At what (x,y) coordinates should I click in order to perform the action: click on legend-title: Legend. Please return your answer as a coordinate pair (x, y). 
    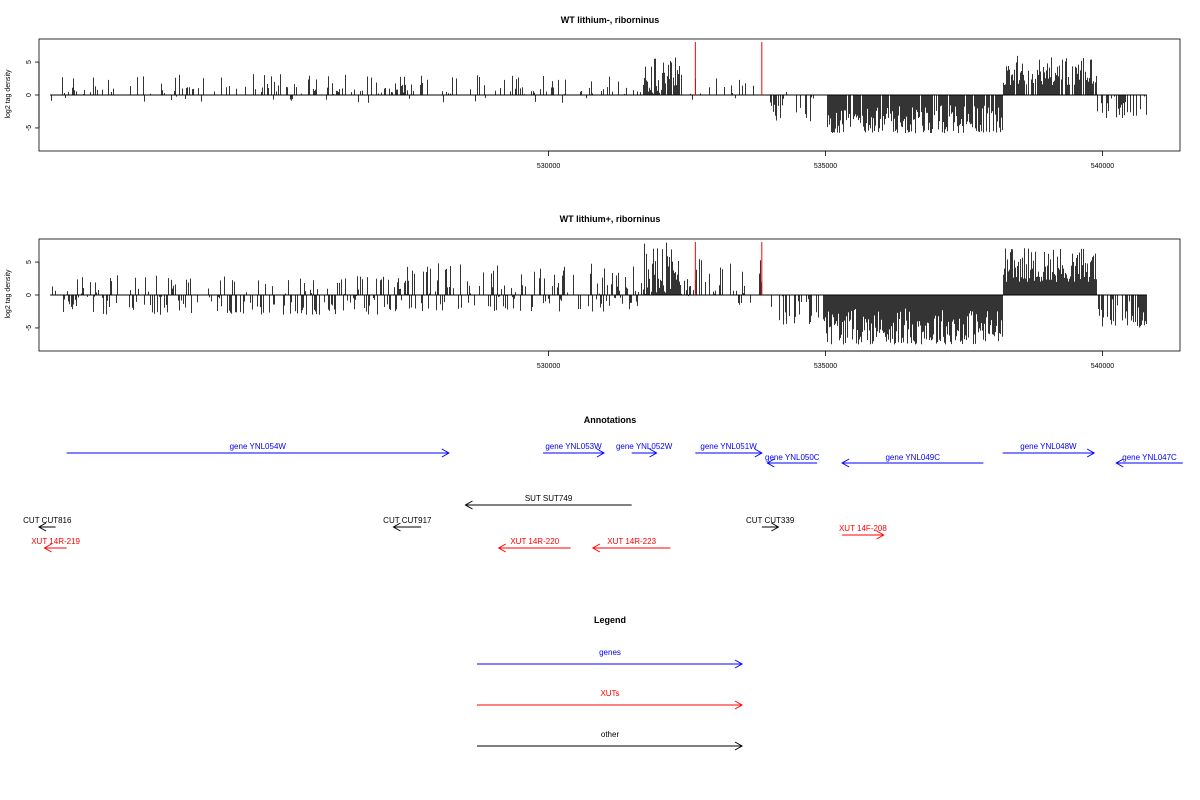
    Looking at the image, I should click on (610, 620).